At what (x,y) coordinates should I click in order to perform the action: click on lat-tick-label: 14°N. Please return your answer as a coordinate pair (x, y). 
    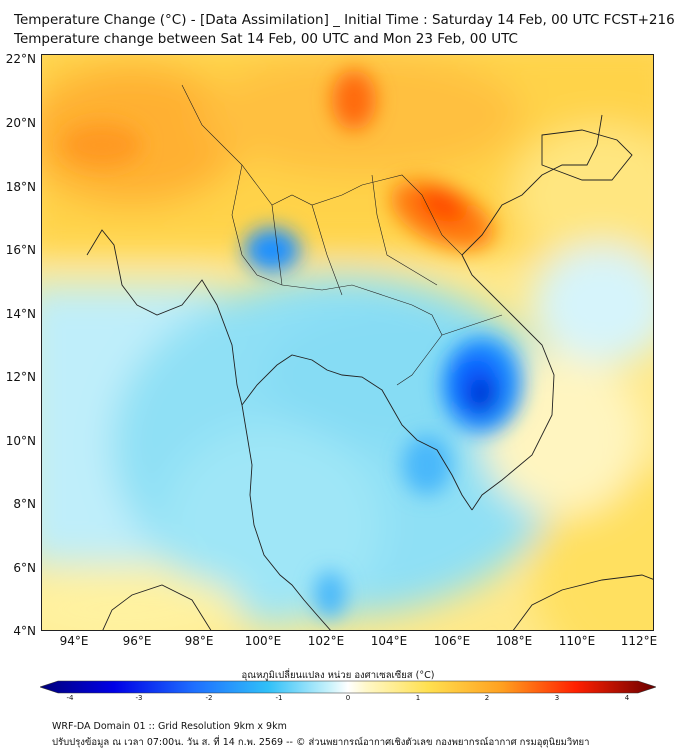
    Looking at the image, I should click on (20, 314).